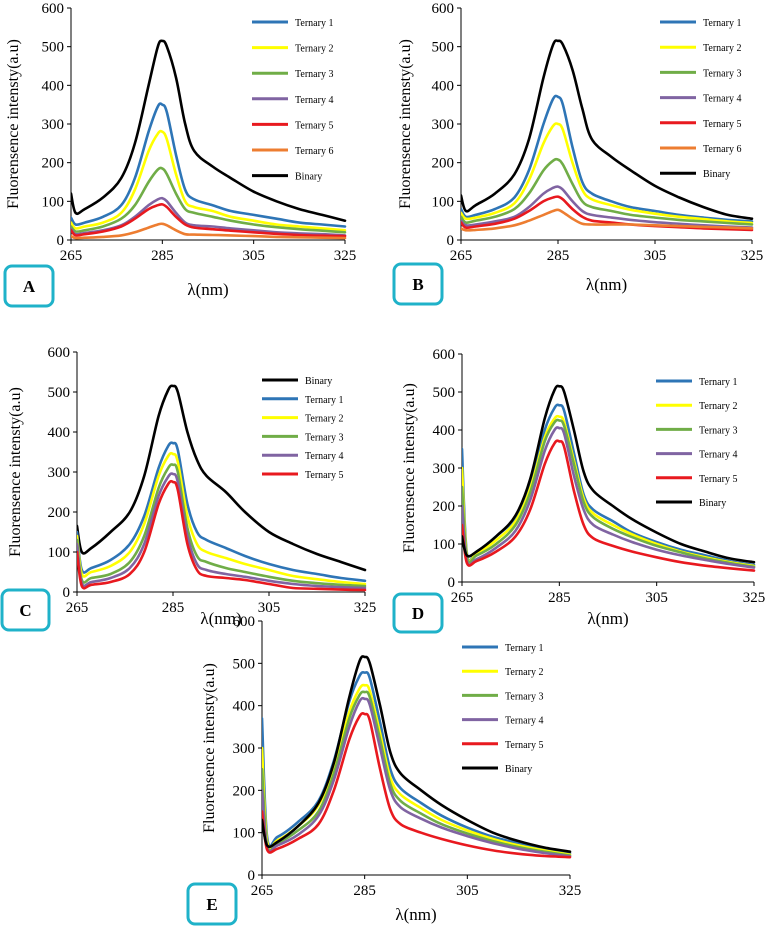  What do you see at coordinates (314, 151) in the screenshot?
I see `legend-label: Ternary 6` at bounding box center [314, 151].